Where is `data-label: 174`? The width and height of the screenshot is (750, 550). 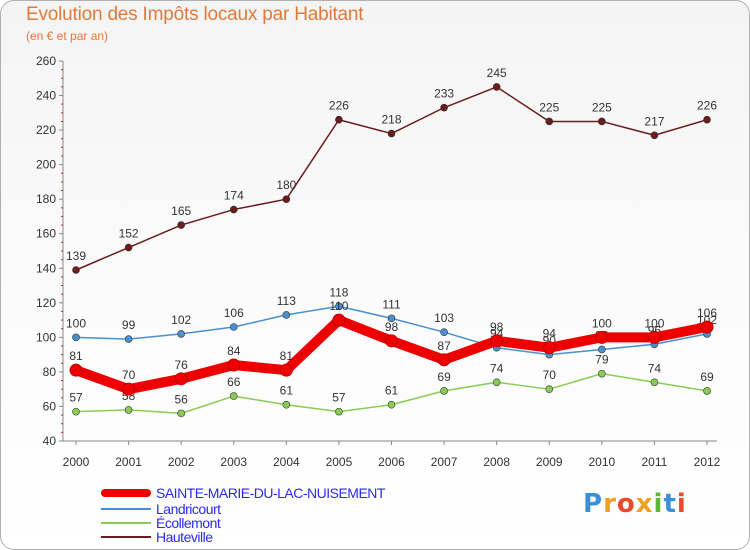 data-label: 174 is located at coordinates (234, 196).